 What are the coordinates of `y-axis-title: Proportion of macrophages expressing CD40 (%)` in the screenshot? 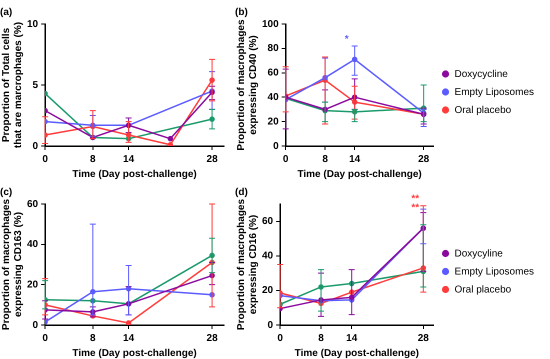 It's located at (247, 85).